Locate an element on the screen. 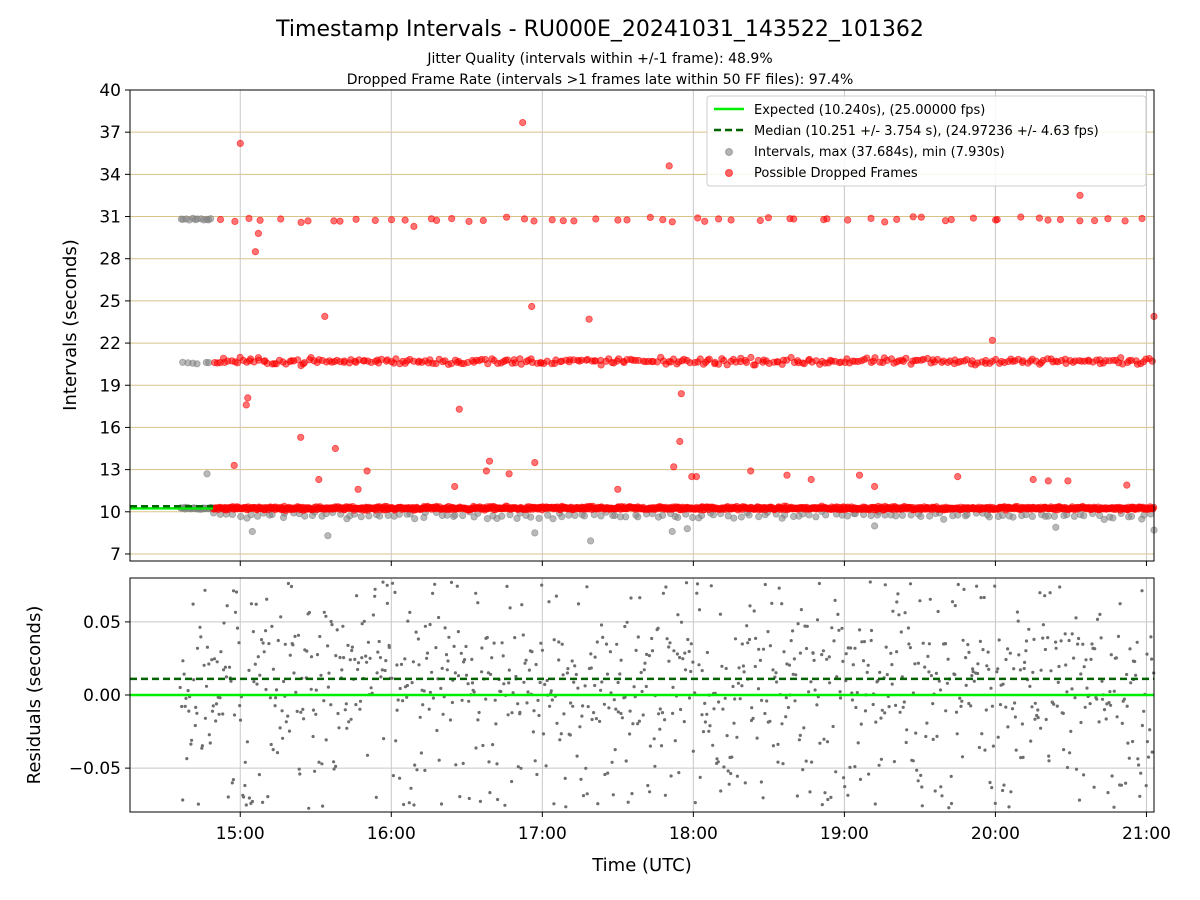  residuals-y-tick-label: 0.00 is located at coordinates (102, 696).